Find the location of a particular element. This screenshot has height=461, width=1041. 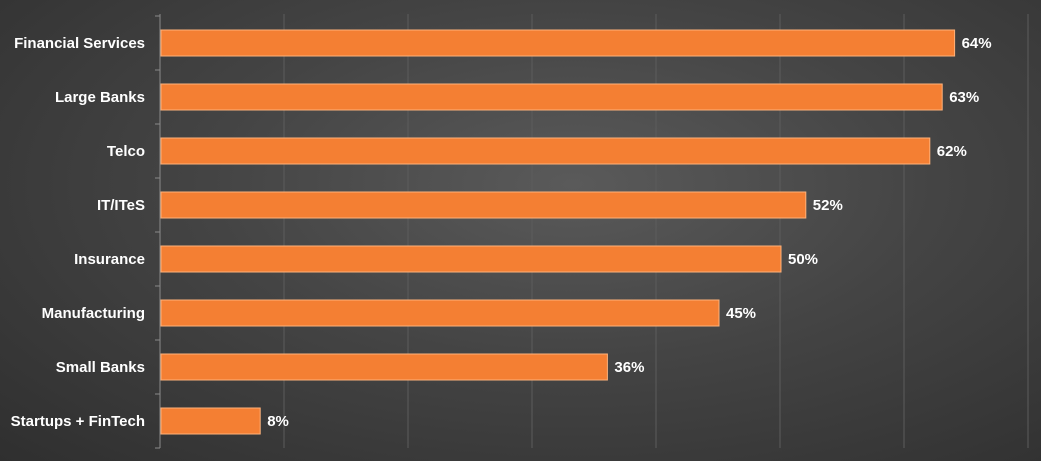

value-label: 62% is located at coordinates (952, 151).